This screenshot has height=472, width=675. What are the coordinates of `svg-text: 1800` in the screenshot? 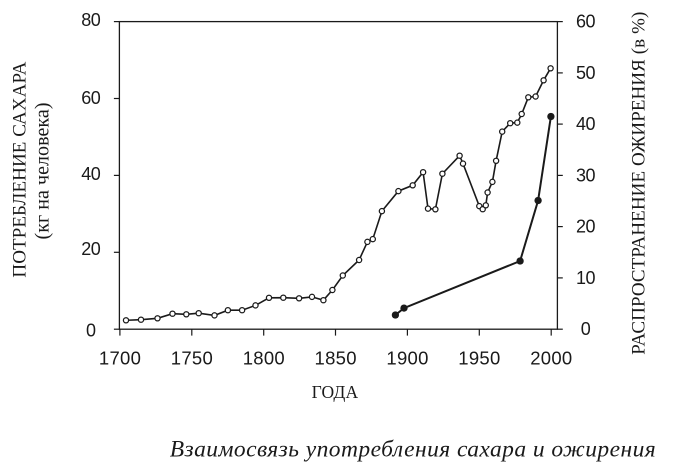 It's located at (264, 357).